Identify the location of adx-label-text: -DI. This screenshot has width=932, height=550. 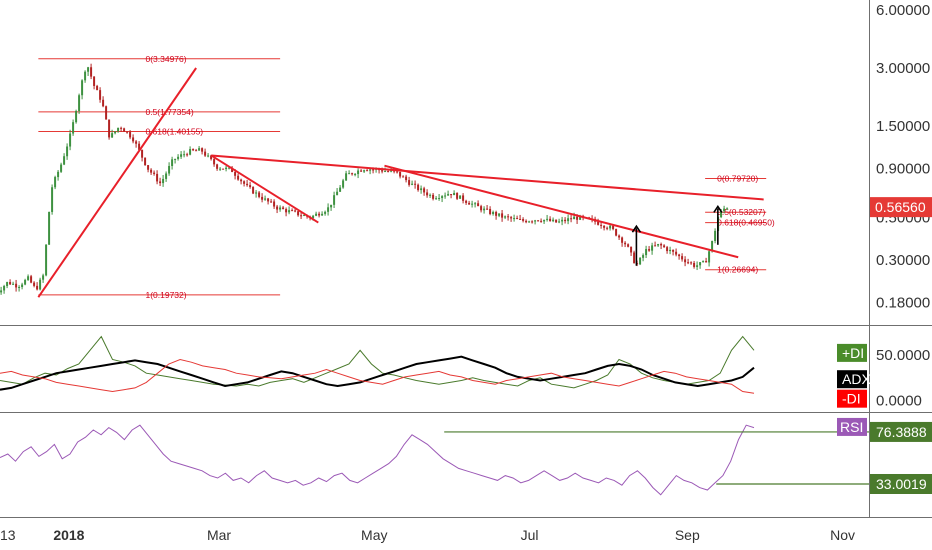
(851, 399).